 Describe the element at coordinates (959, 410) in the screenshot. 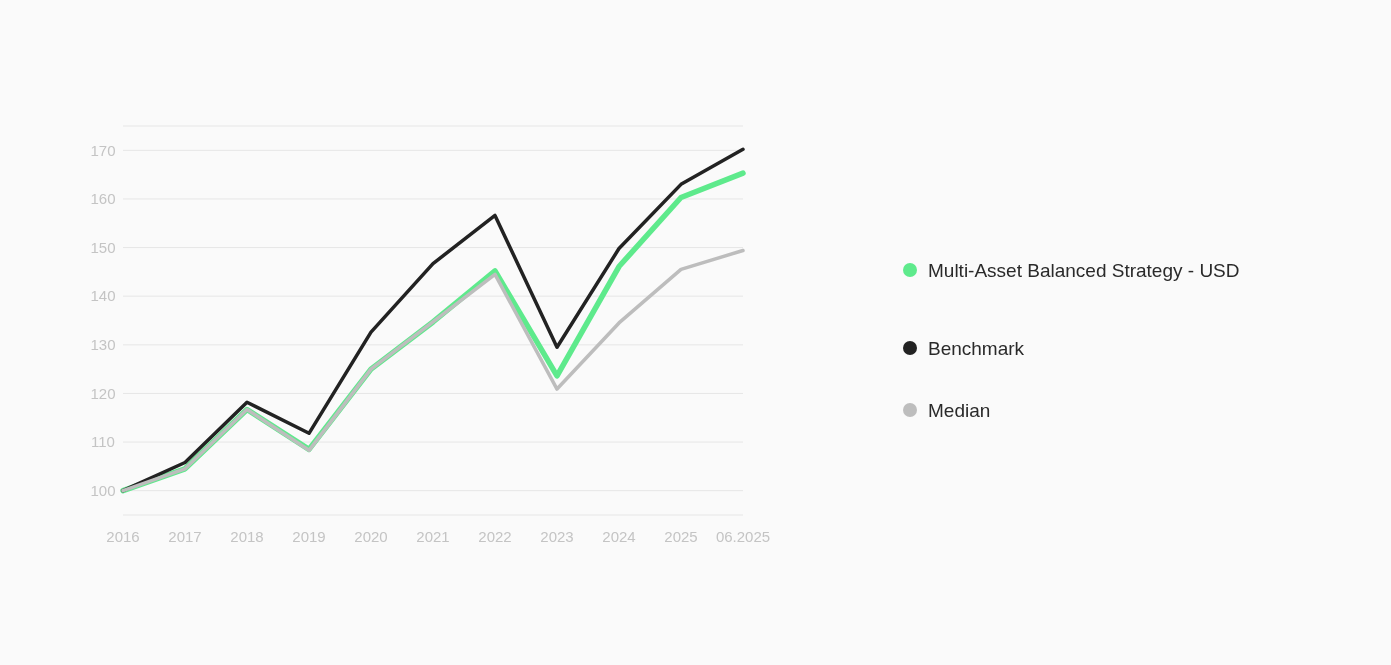

I see `legend-label: Median` at that location.